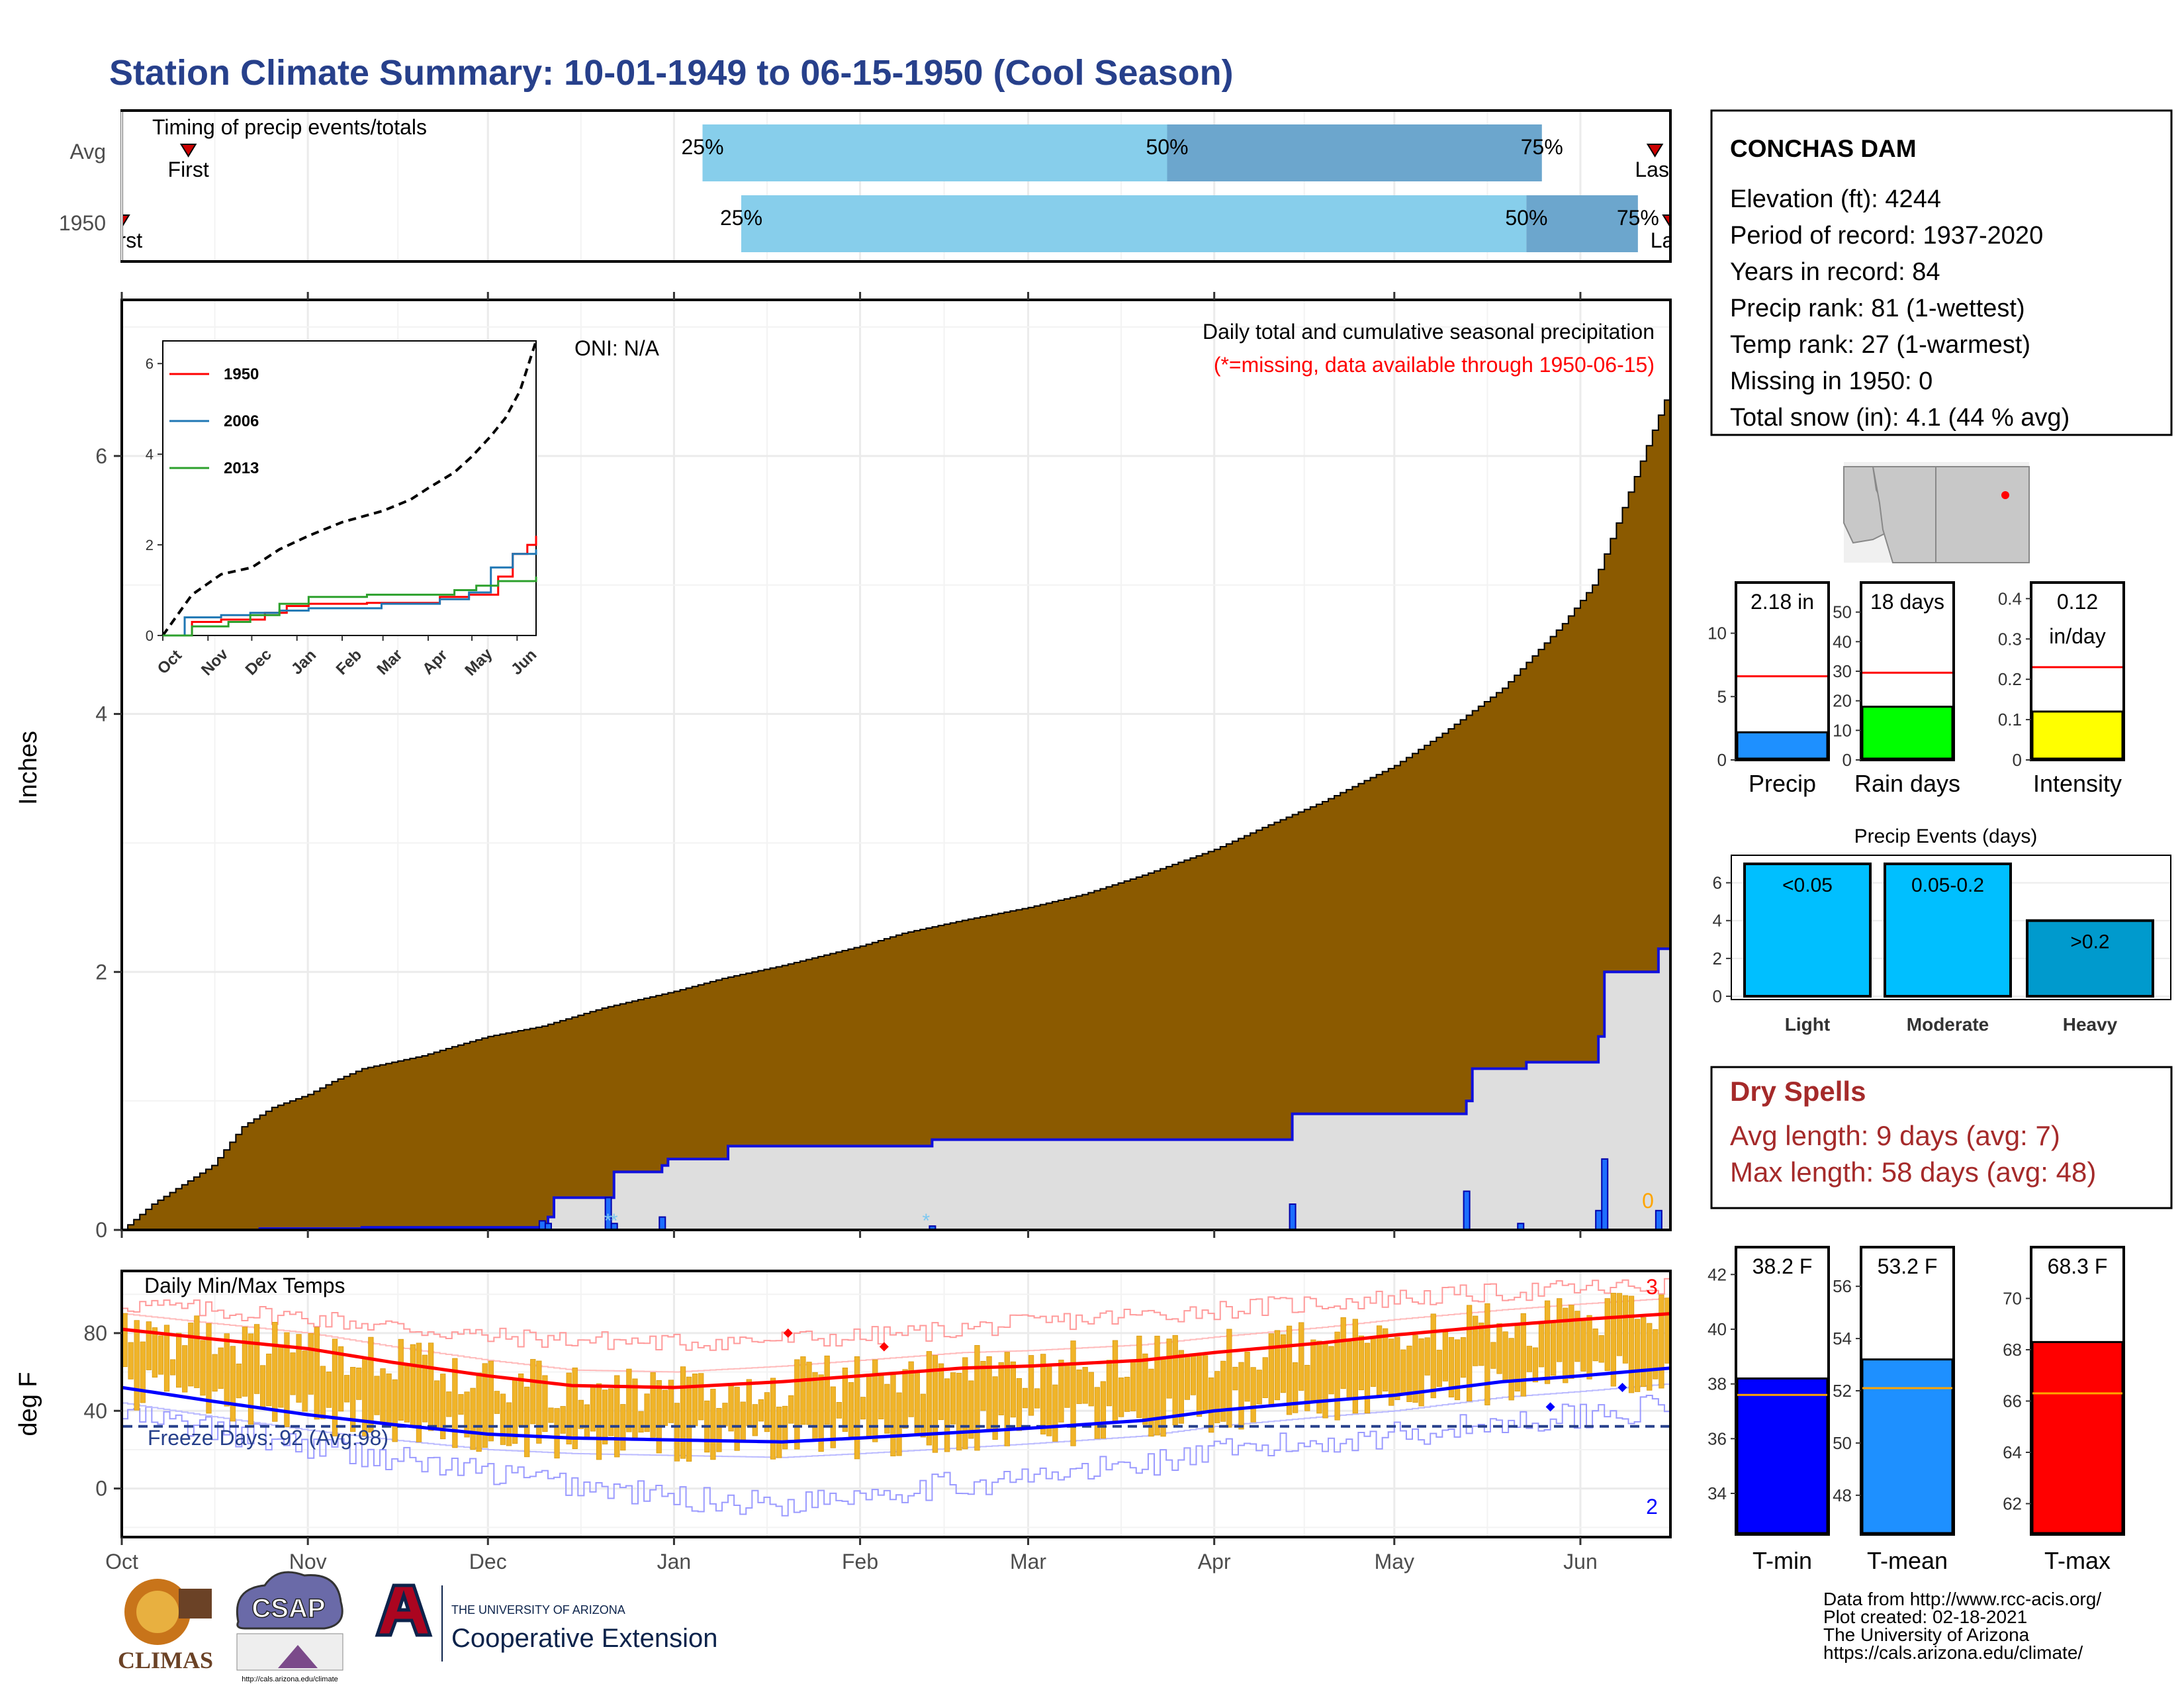 The width and height of the screenshot is (2184, 1688). What do you see at coordinates (1581, 1561) in the screenshot?
I see `month-tick-label: Jun` at bounding box center [1581, 1561].